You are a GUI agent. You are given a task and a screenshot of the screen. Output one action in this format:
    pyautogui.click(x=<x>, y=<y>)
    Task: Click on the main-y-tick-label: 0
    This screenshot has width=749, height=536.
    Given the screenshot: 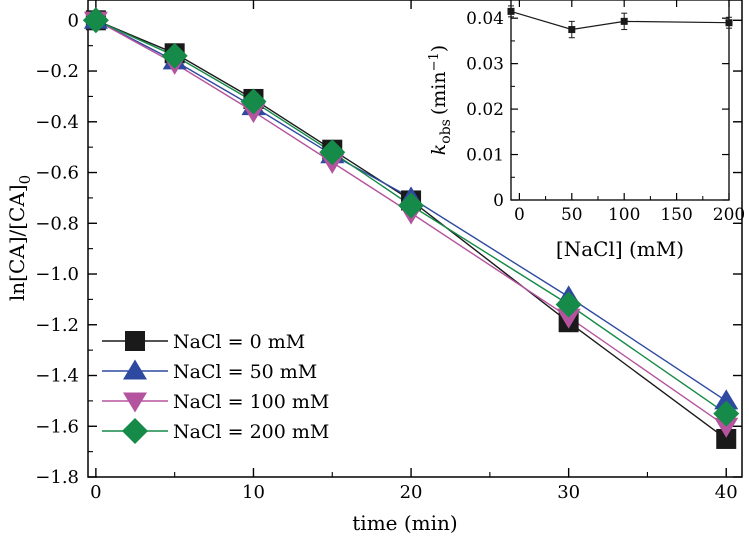 What is the action you would take?
    pyautogui.click(x=73, y=20)
    